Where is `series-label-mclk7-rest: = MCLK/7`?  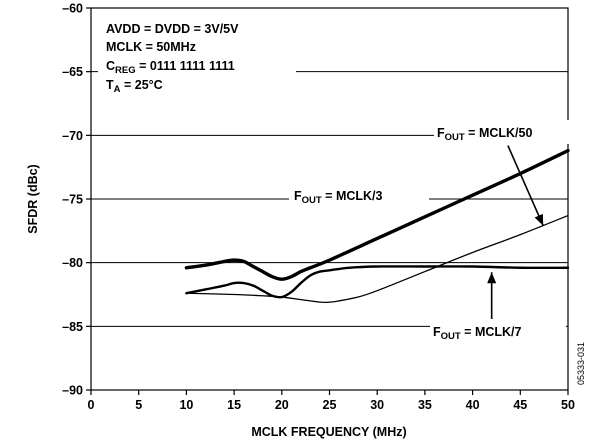
series-label-mclk7-rest: = MCLK/7 is located at coordinates (491, 332).